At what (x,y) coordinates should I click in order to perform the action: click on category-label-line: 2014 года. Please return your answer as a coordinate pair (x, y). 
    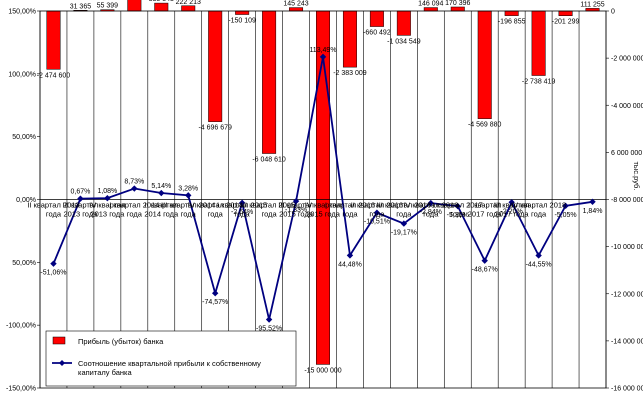
    Looking at the image, I should click on (161, 214).